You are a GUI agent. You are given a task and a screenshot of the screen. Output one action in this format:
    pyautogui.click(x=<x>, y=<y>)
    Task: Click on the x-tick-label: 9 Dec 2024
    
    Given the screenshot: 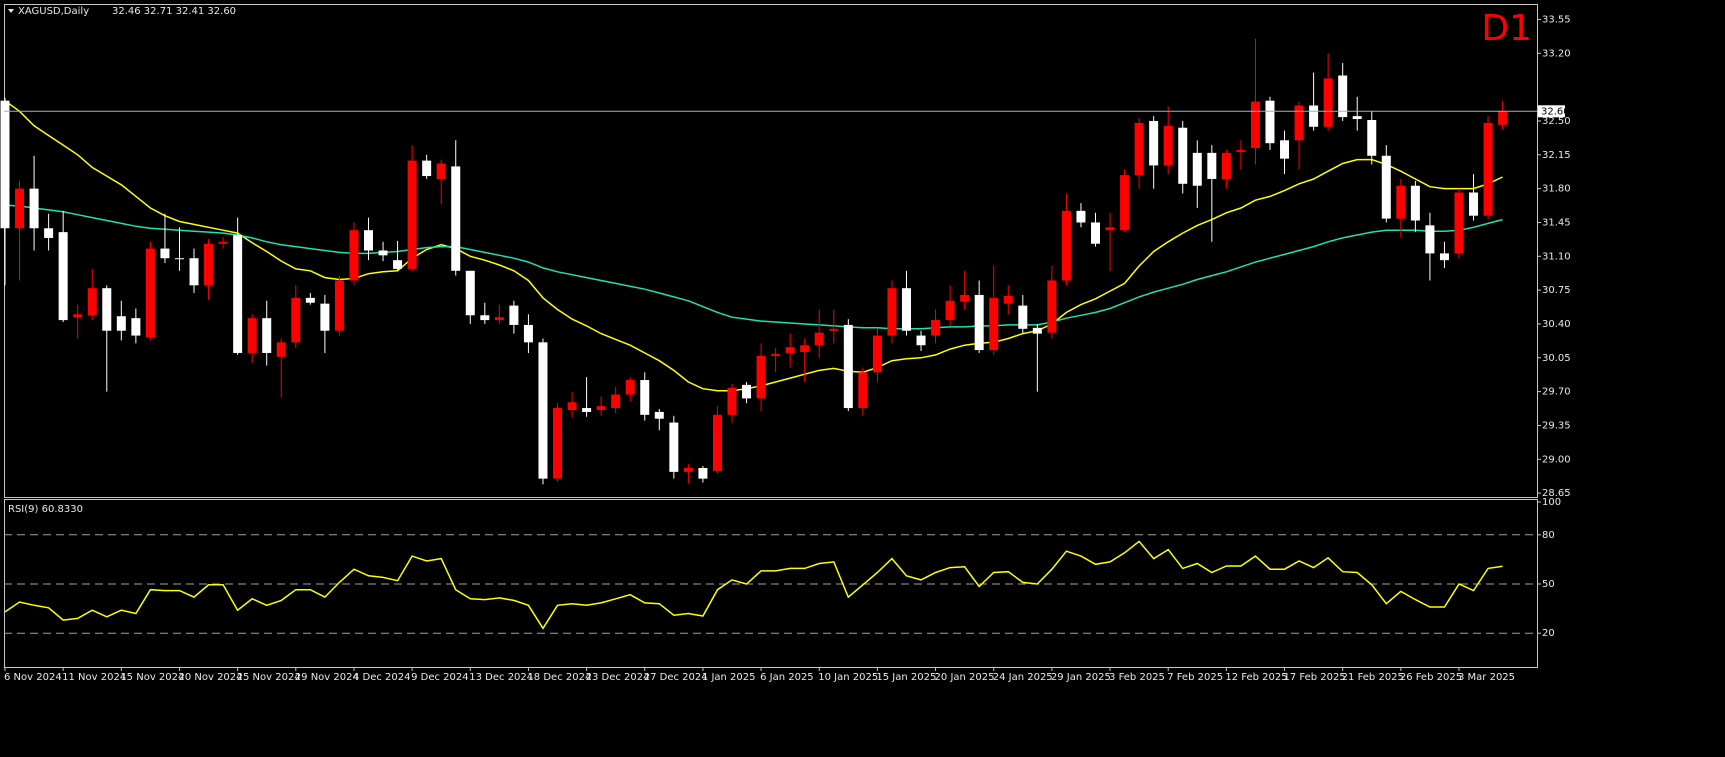 What is the action you would take?
    pyautogui.click(x=440, y=677)
    